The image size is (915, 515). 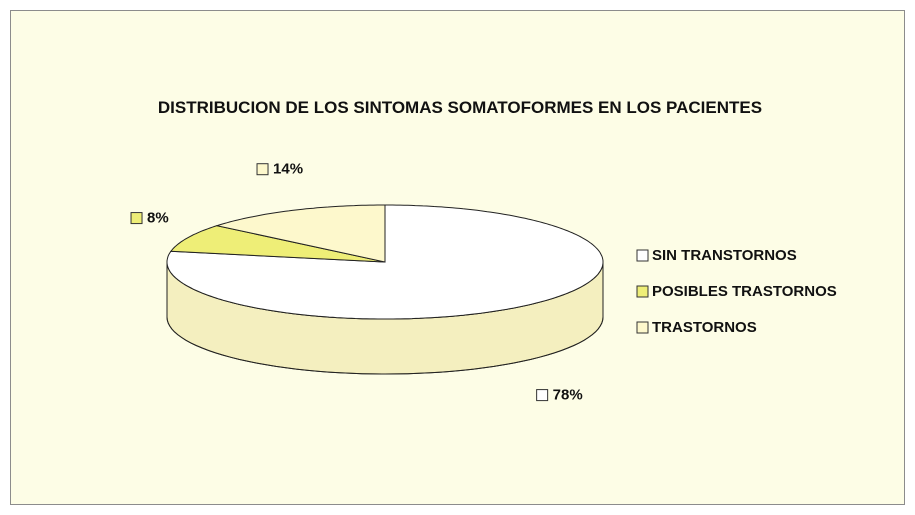 I want to click on value-label: 14%, so click(x=288, y=169).